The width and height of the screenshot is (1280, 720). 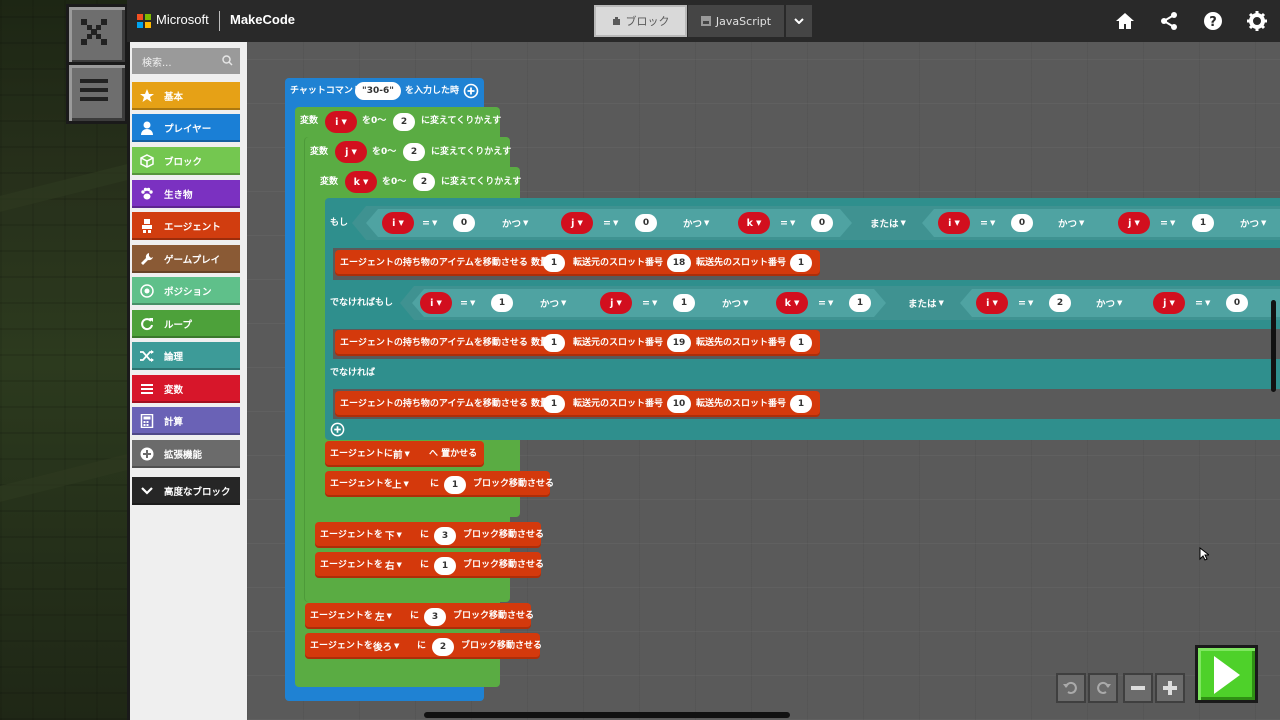 I want to click on category-math: 計算, so click(x=186, y=421).